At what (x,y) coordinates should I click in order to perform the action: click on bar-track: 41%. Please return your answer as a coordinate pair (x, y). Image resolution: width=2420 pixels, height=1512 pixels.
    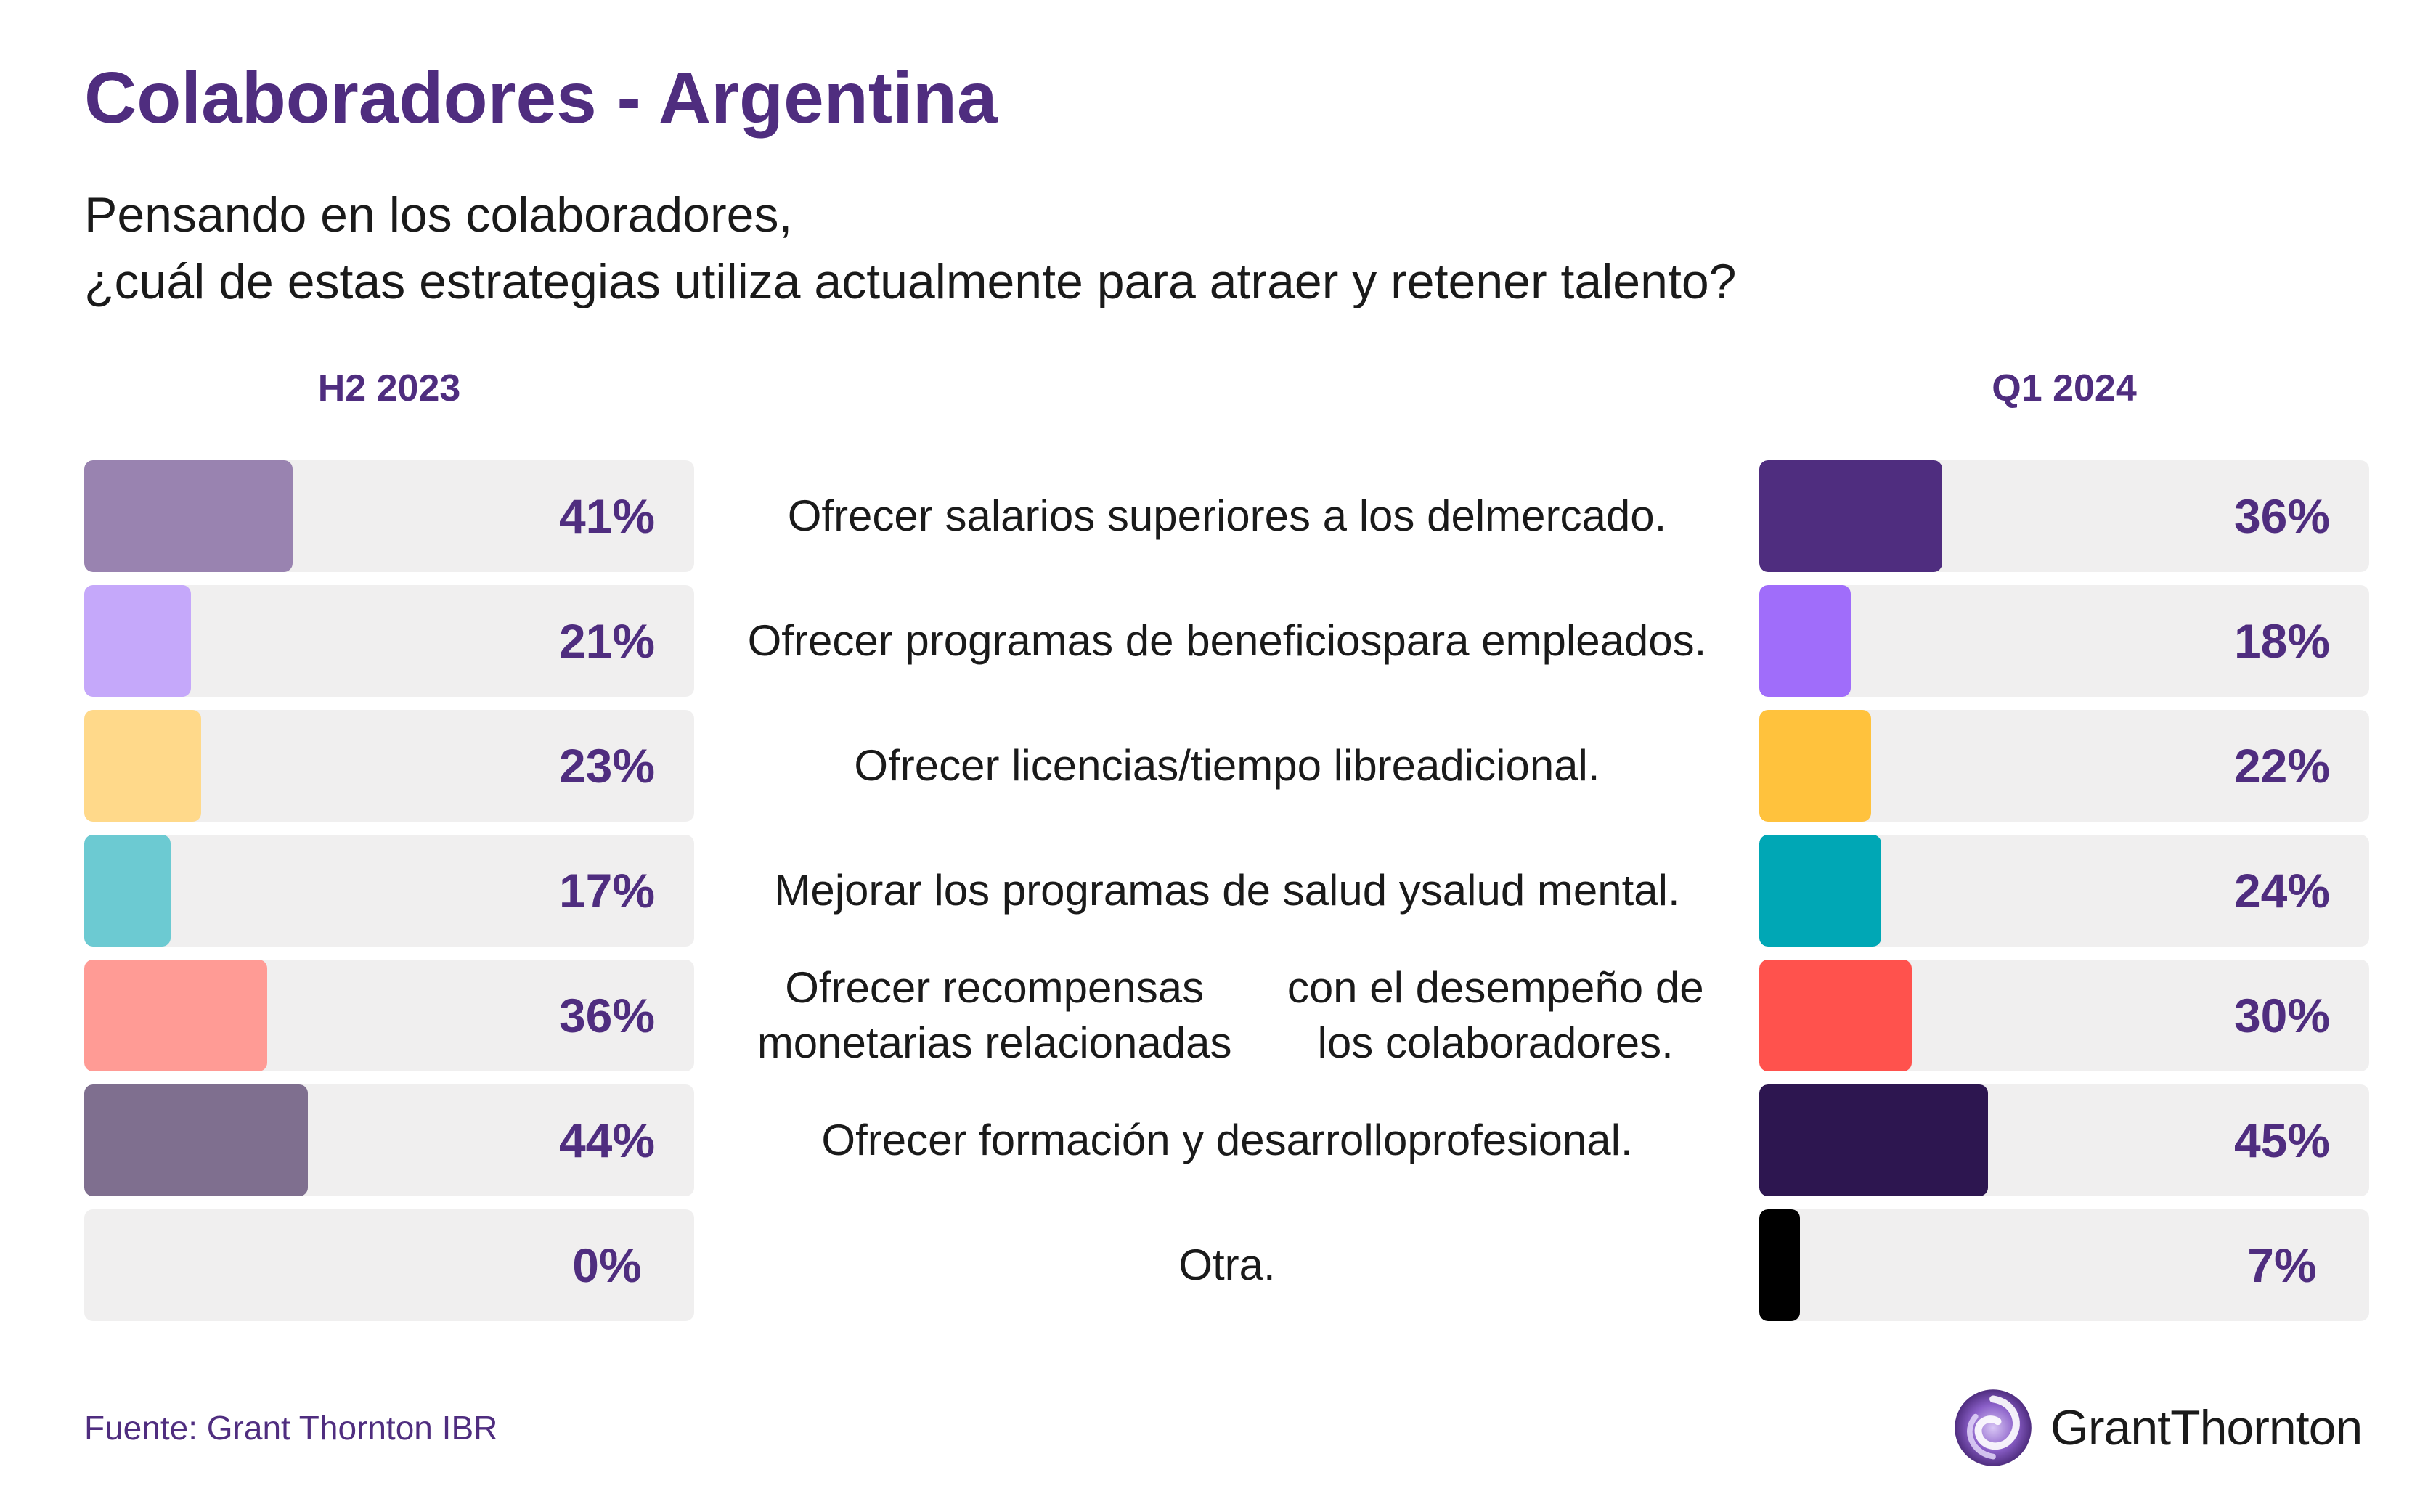
    Looking at the image, I should click on (389, 516).